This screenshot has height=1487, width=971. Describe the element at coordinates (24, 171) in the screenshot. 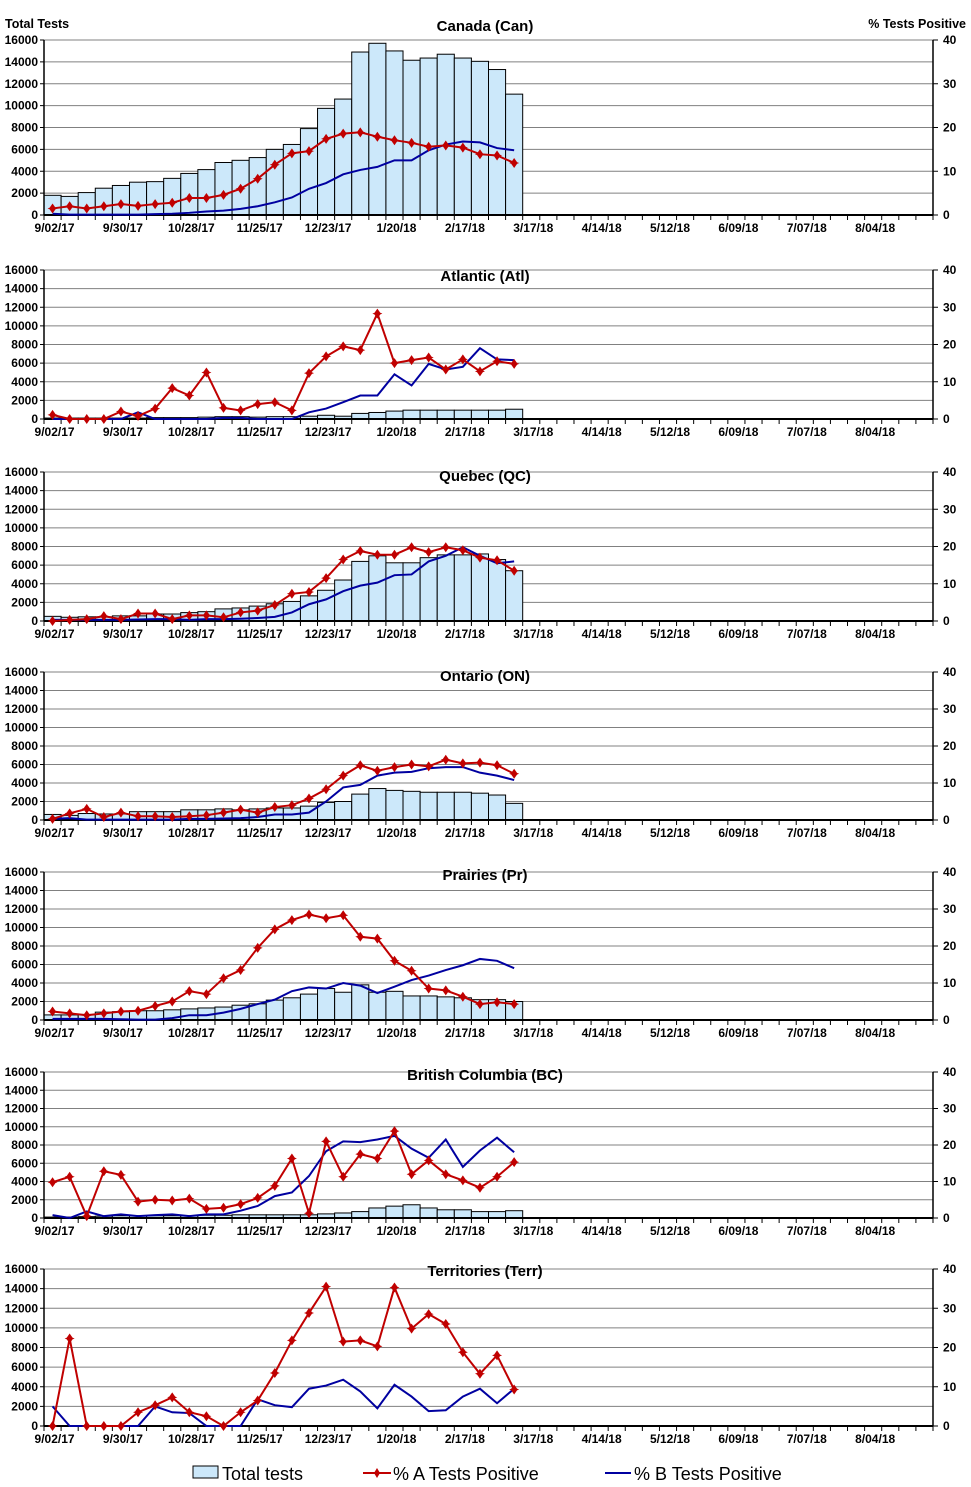

I see `left-tick-label: 4000` at that location.